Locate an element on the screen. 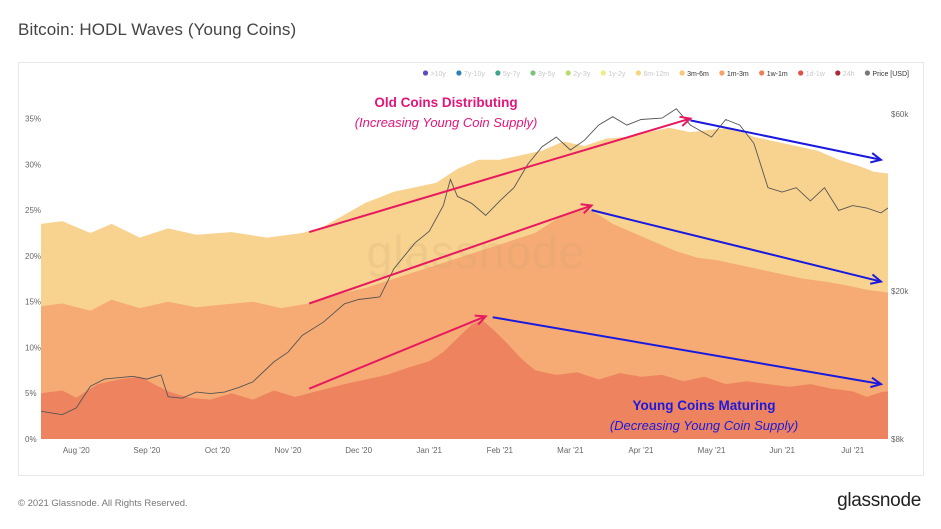  legend-label: 1d-1w is located at coordinates (816, 74).